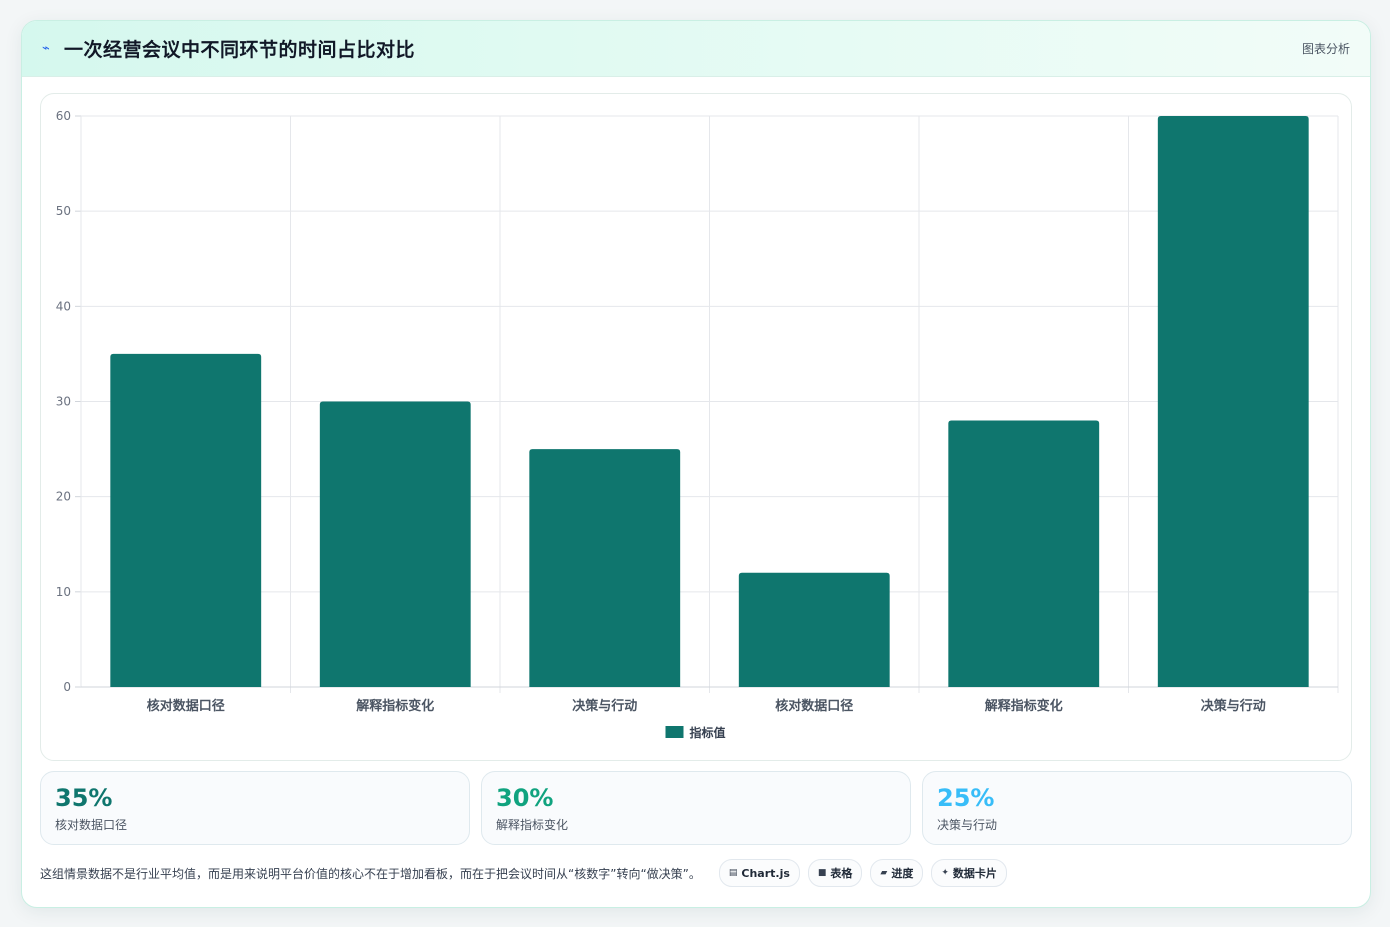 The image size is (1390, 927). What do you see at coordinates (525, 798) in the screenshot?
I see `stat-value: 30%` at bounding box center [525, 798].